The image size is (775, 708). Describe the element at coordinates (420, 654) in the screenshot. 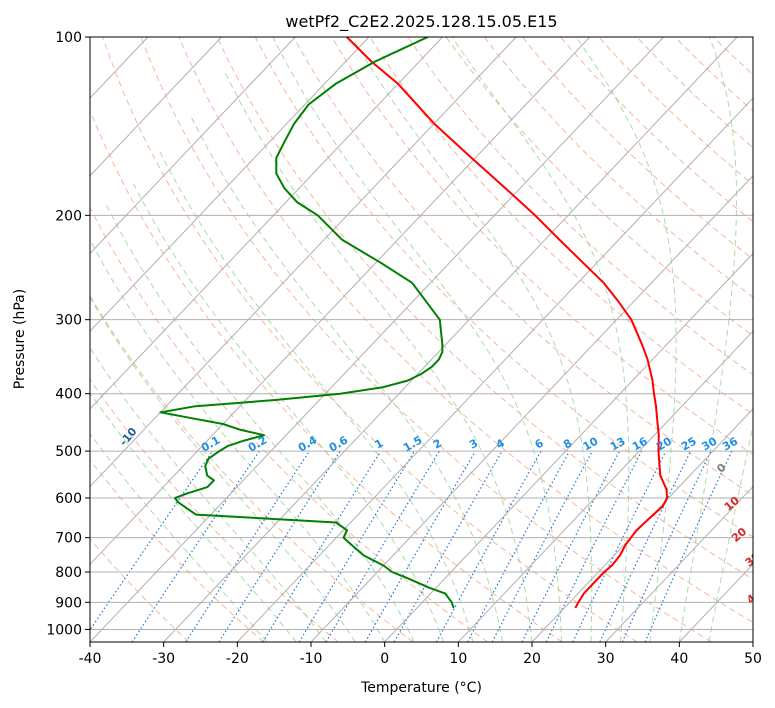

I see `x-axis-ticks: -40 -30 -20 -10 0 10 20 30 40 50` at that location.